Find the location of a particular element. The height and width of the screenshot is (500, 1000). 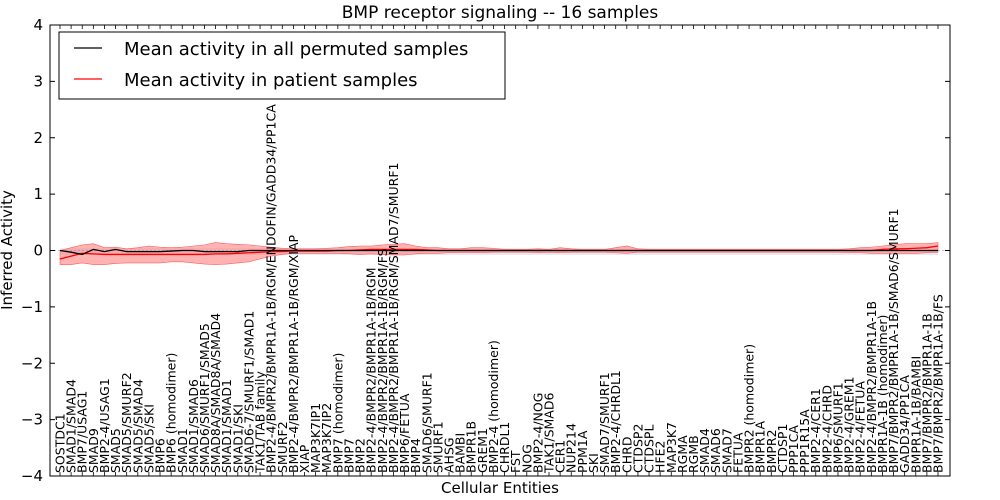

entity-label: CTDSP1 is located at coordinates (782, 448).